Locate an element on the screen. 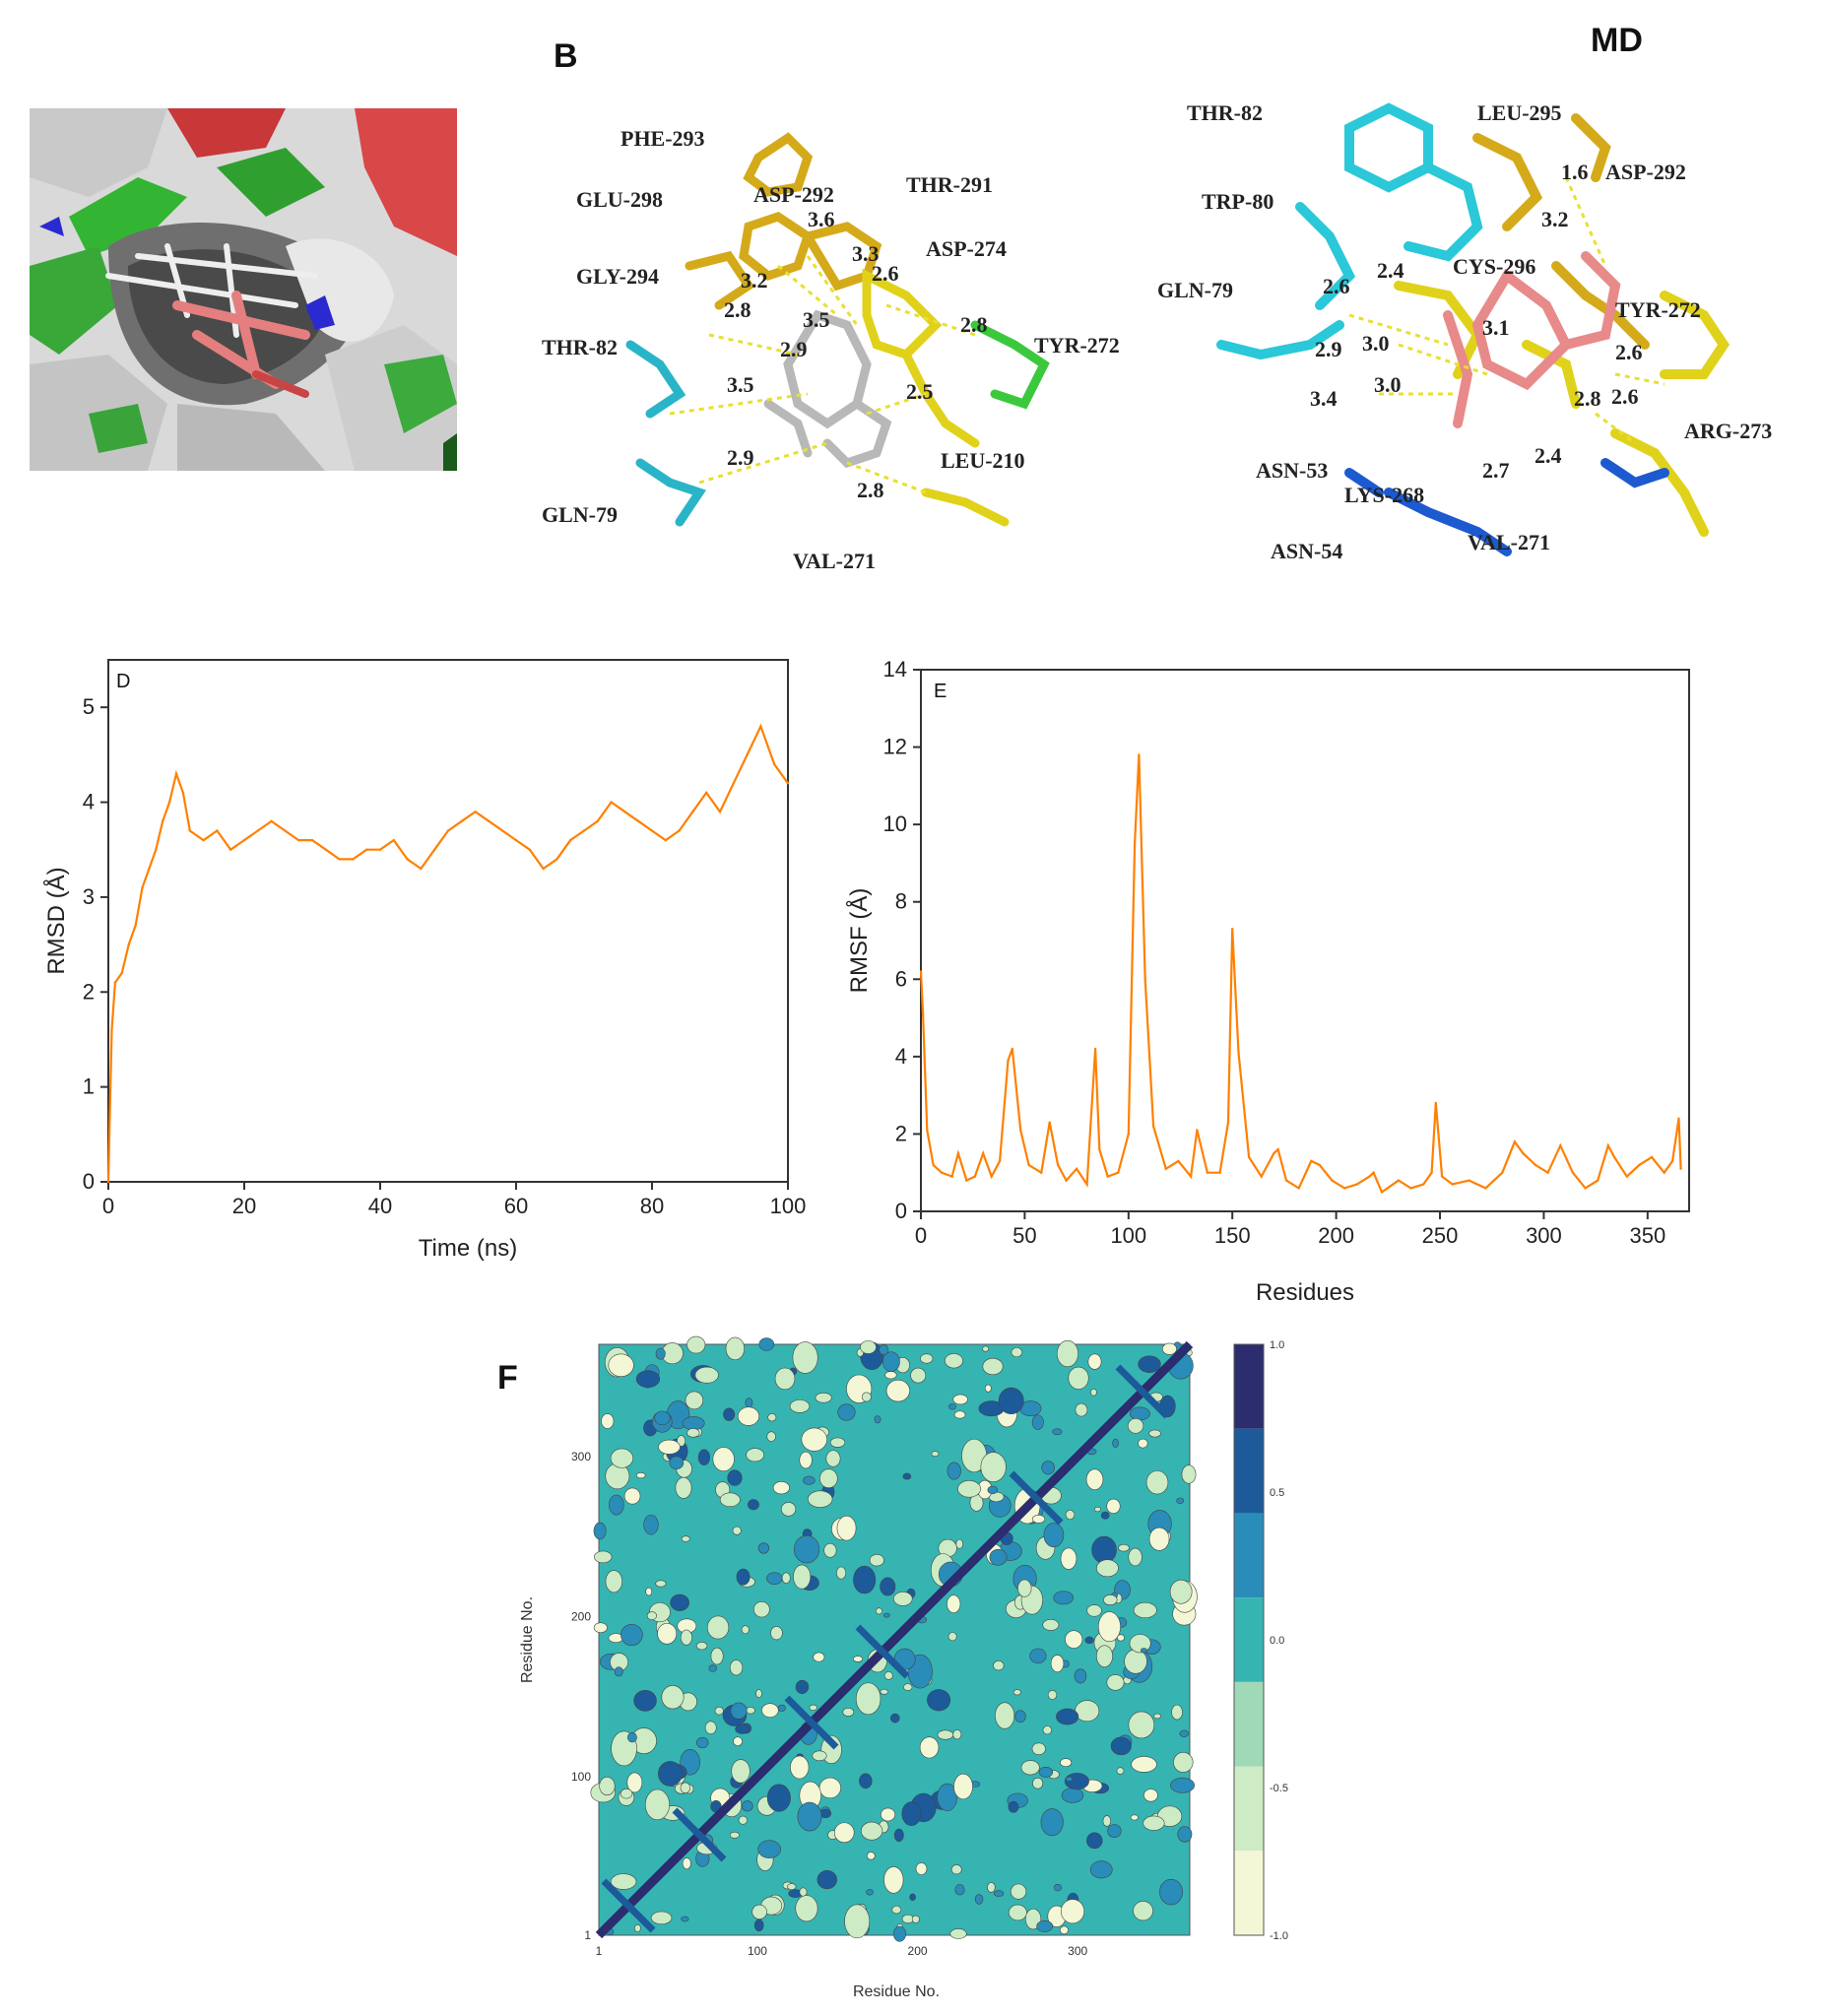  panel-md-distance-label: 3.1 is located at coordinates (1496, 328).